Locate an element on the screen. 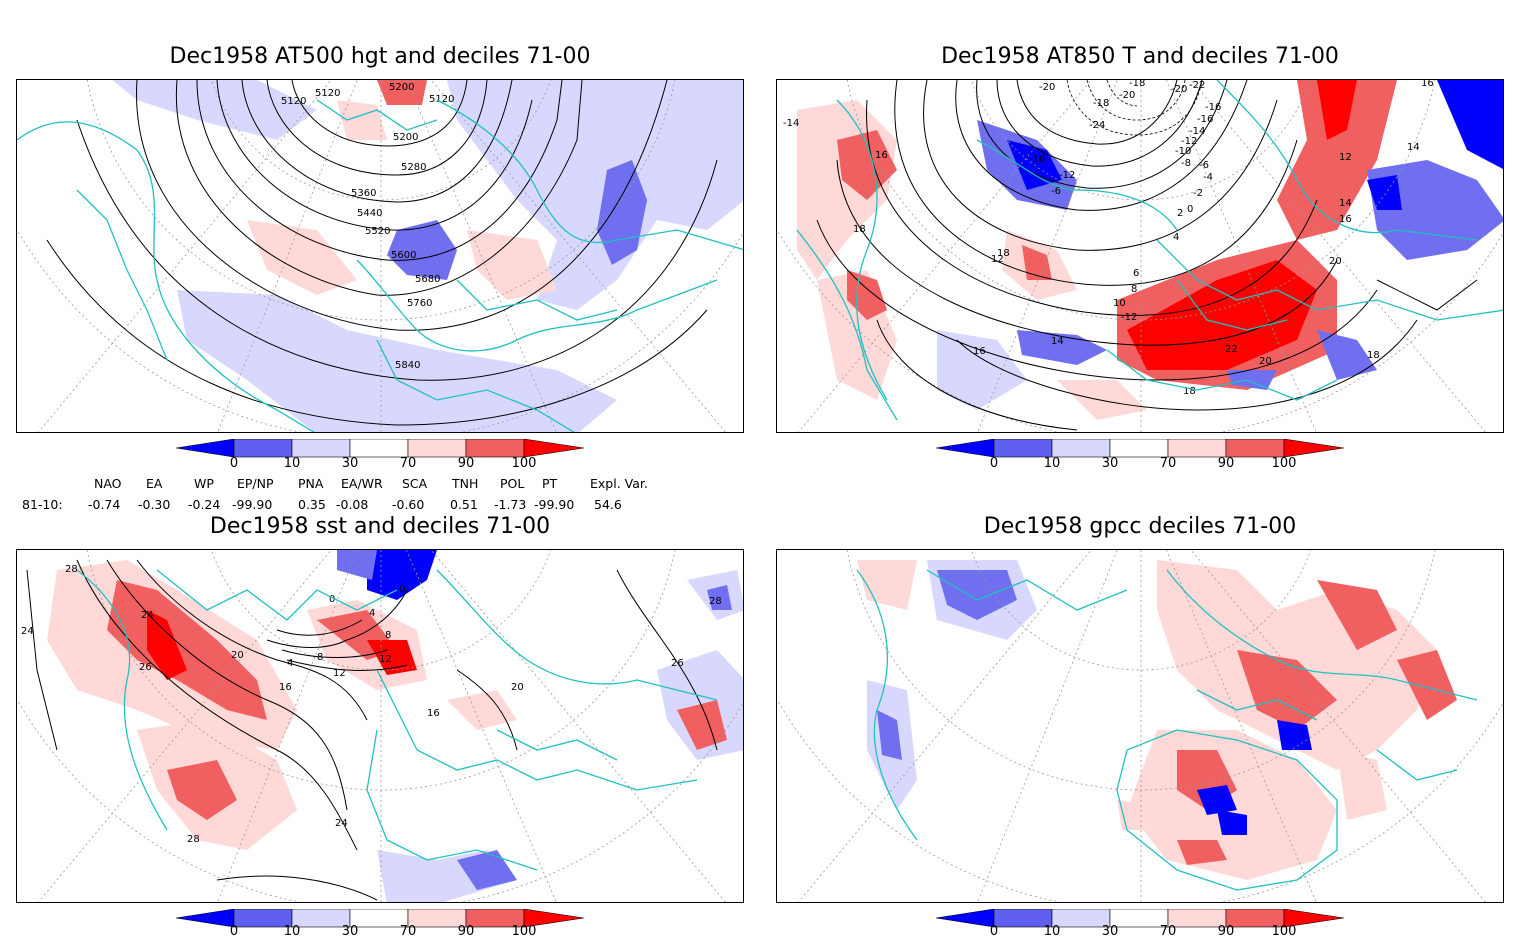 The image size is (1520, 940). panel-title-hgt500: Dec1958 AT500 hgt and deciles 71-00 is located at coordinates (380, 56).